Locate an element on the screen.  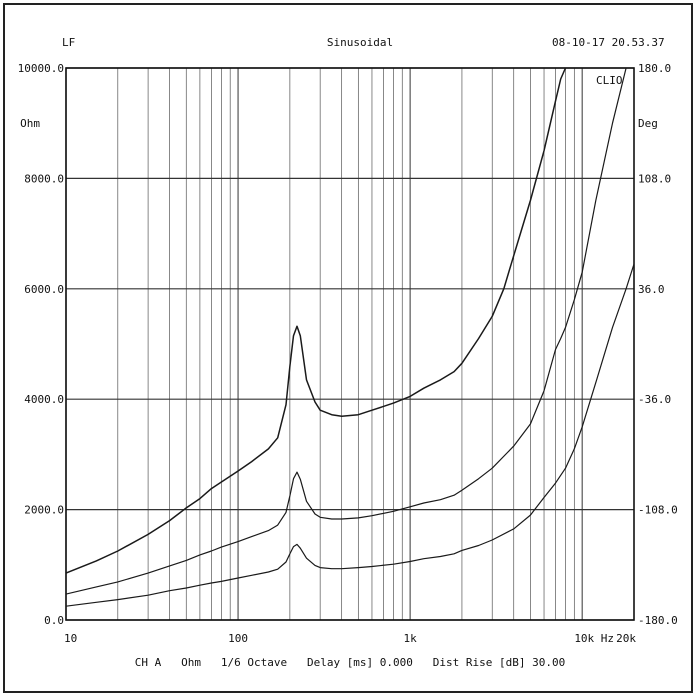
x-tick-label: 20k is located at coordinates (626, 638).